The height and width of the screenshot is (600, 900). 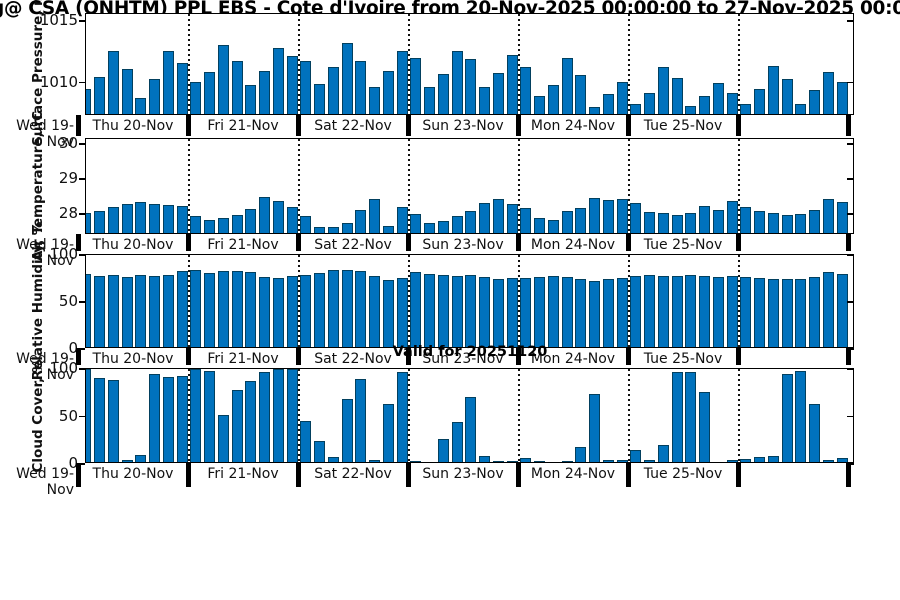 What do you see at coordinates (133, 474) in the screenshot?
I see `day-label: Thu 20-Nov` at bounding box center [133, 474].